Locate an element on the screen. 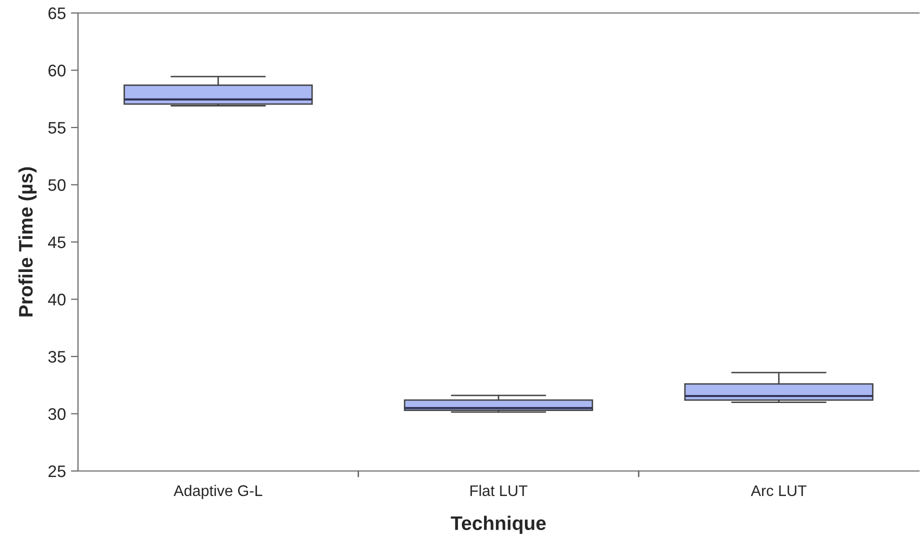  y-tick-label: 55 is located at coordinates (57, 128).